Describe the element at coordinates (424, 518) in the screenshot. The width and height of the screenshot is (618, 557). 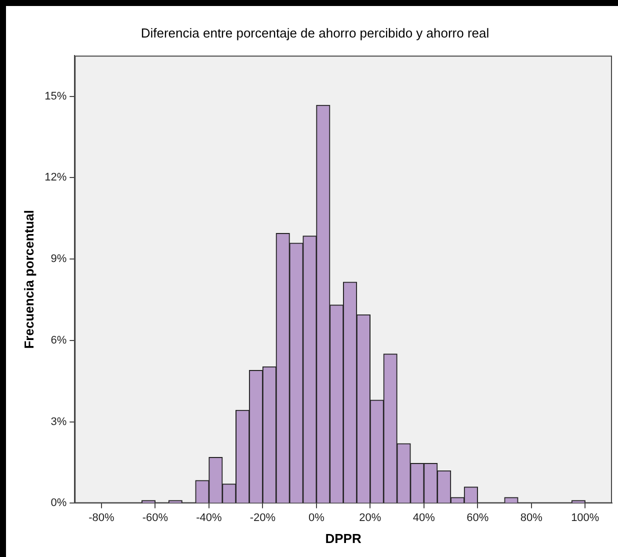
I see `x-tick-label: 40%` at that location.